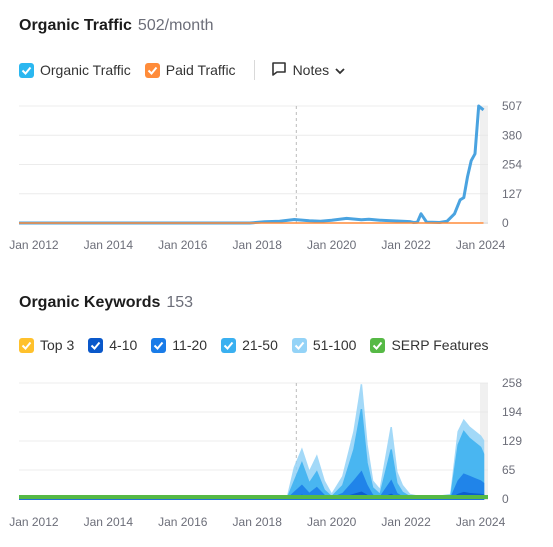  Describe the element at coordinates (253, 497) in the screenshot. I see `serp-features-strip` at that location.